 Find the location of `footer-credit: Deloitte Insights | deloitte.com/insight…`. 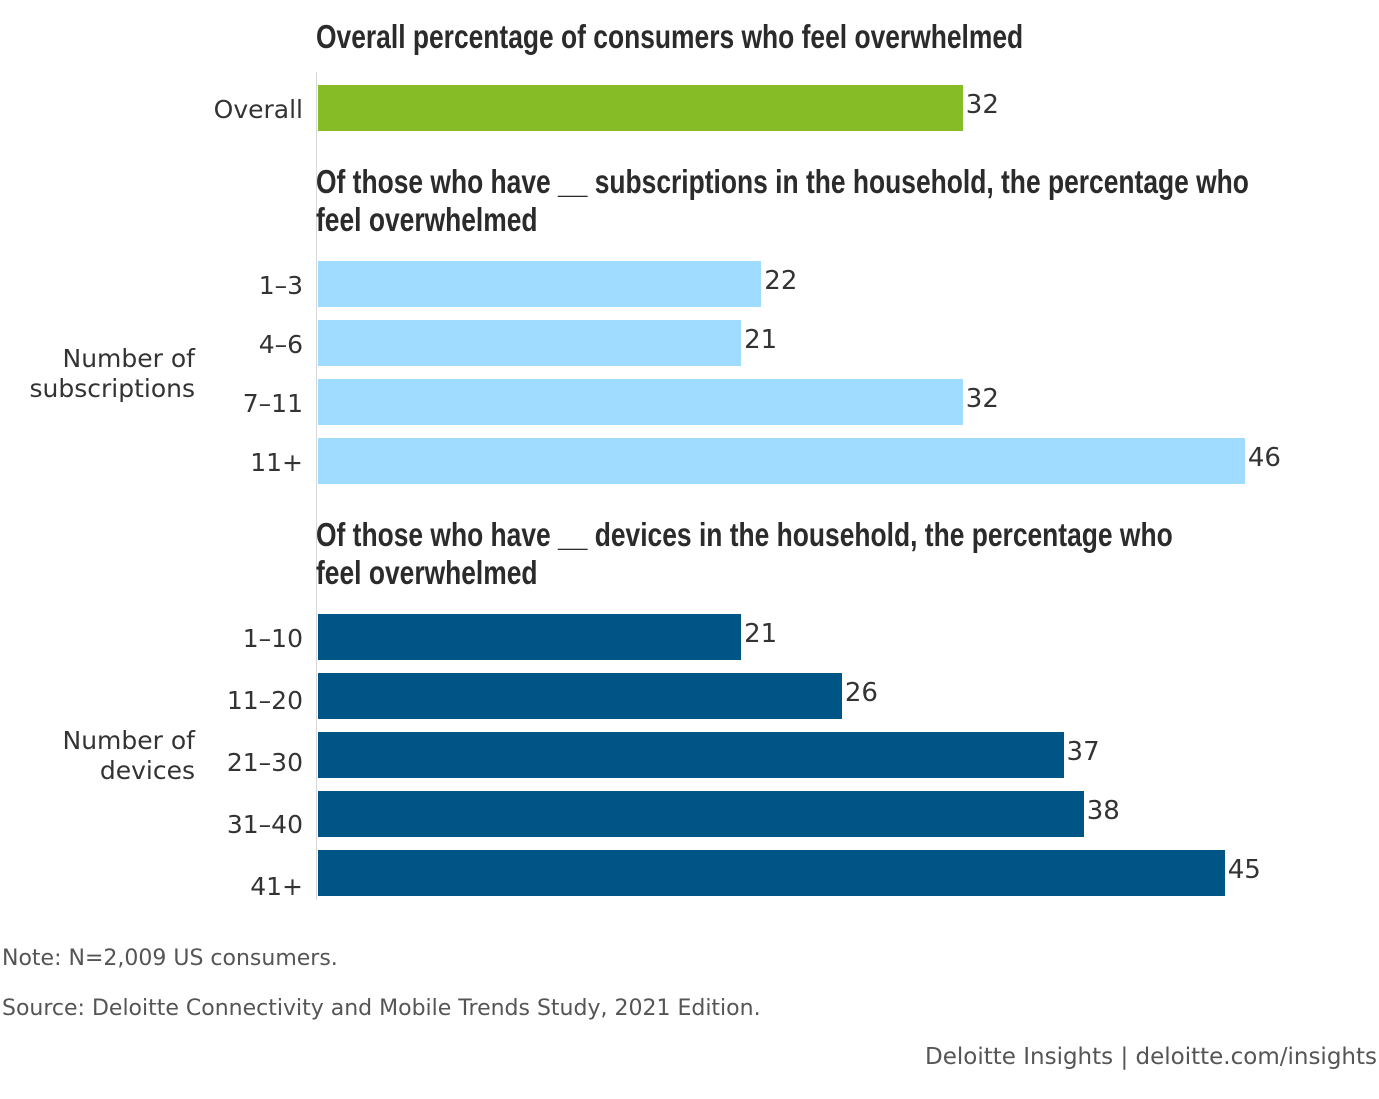

footer-credit: Deloitte Insights | deloitte.com/insight… is located at coordinates (1151, 1057).